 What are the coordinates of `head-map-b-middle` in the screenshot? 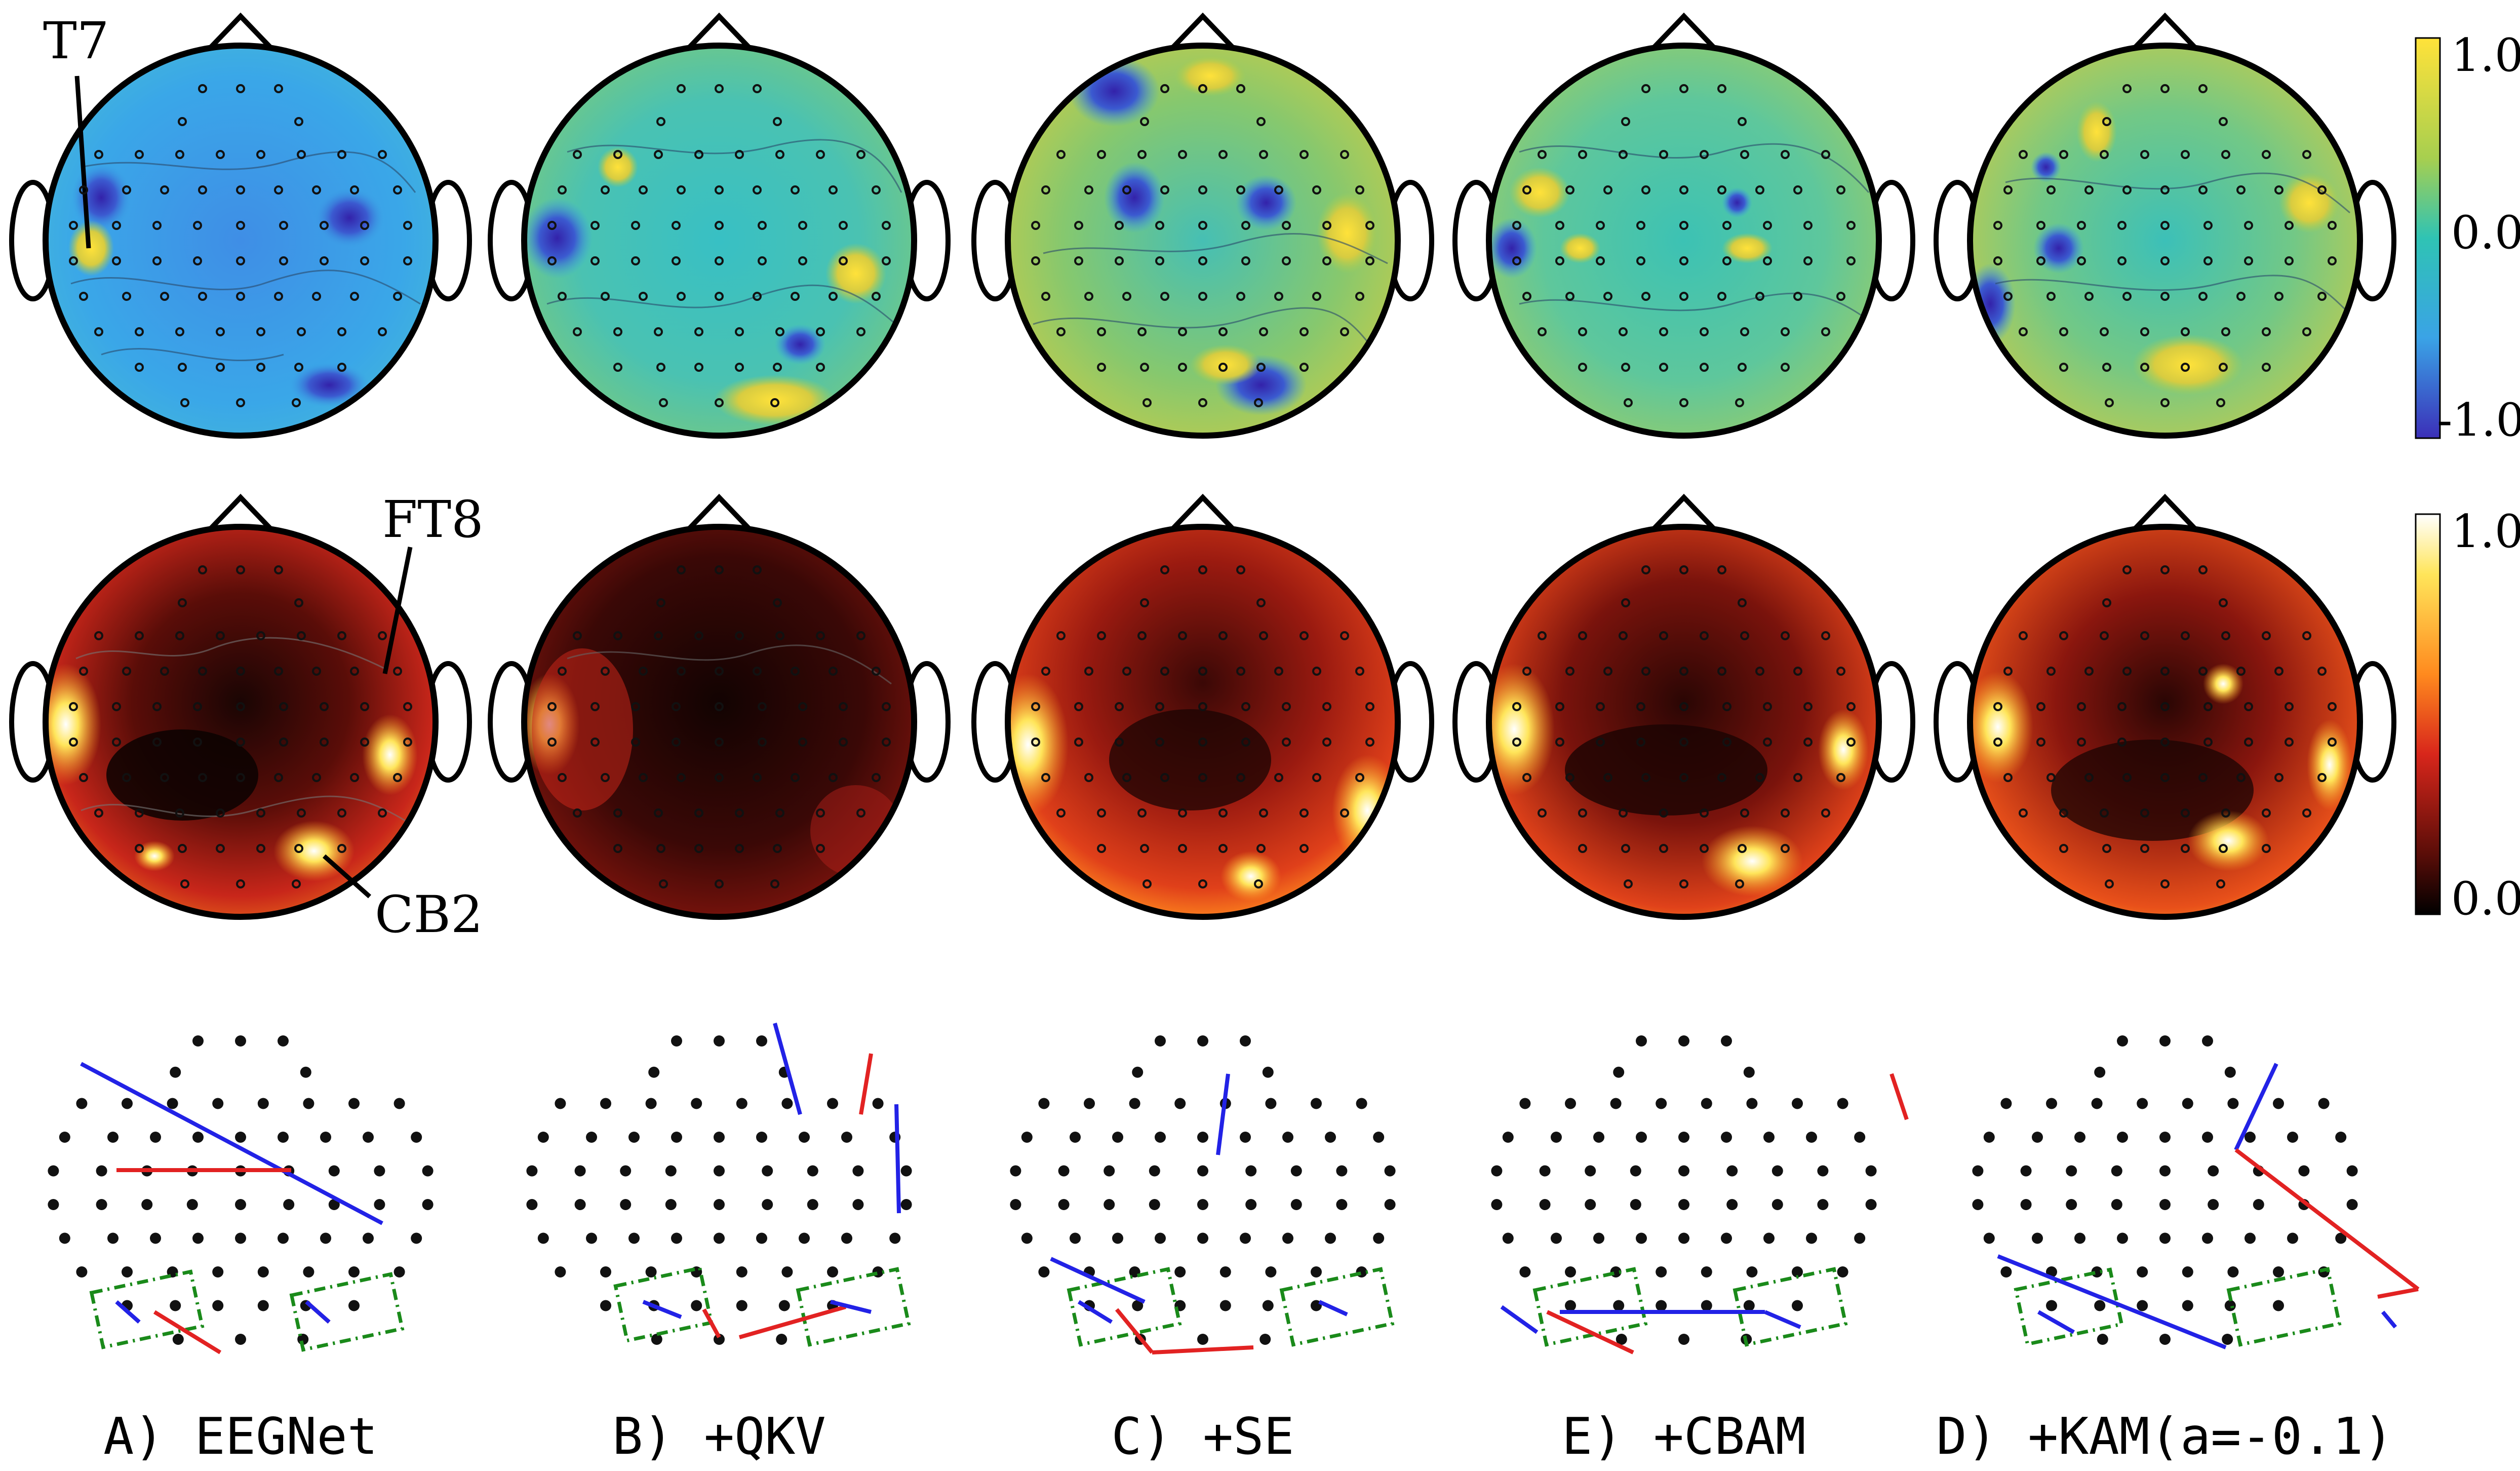 It's located at (720, 707).